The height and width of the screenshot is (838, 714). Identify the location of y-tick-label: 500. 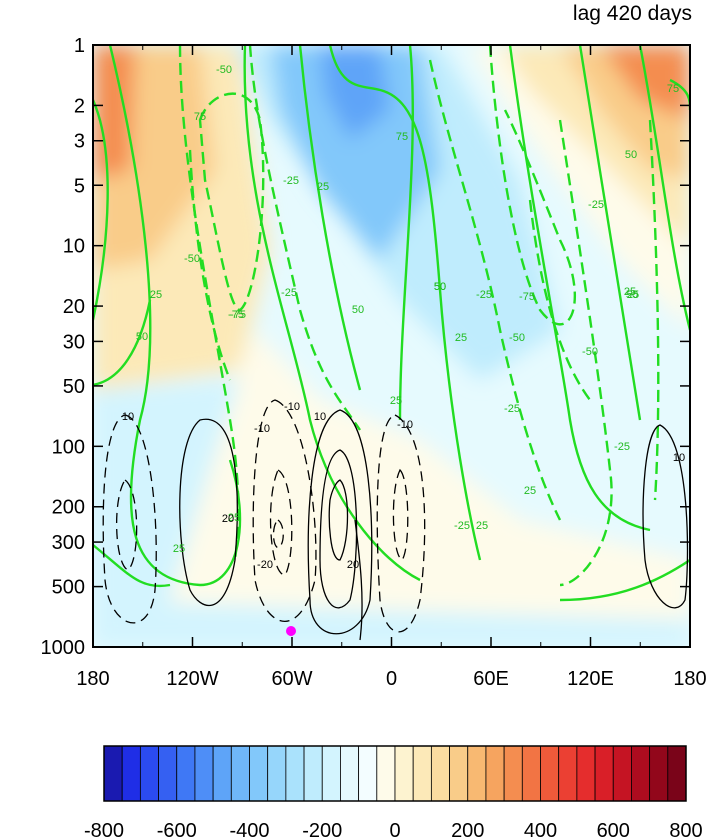
(68, 588).